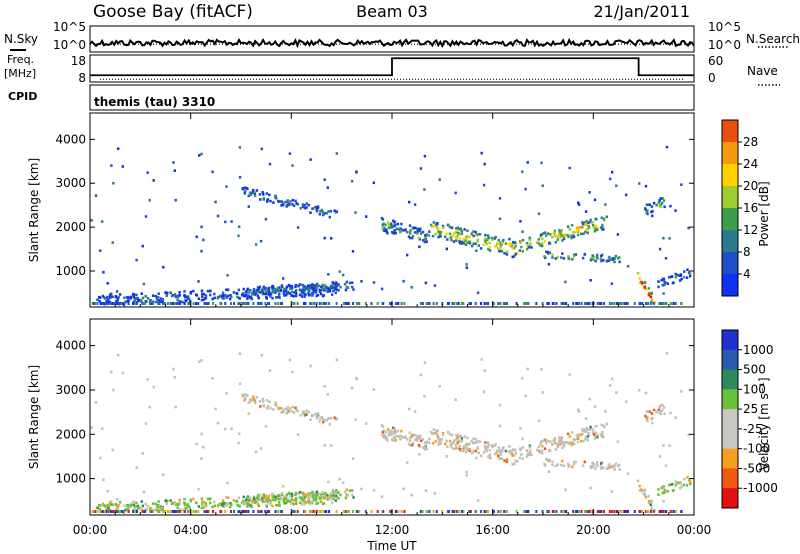 The height and width of the screenshot is (554, 800). I want to click on colorbar-tick-label: 8, so click(747, 252).